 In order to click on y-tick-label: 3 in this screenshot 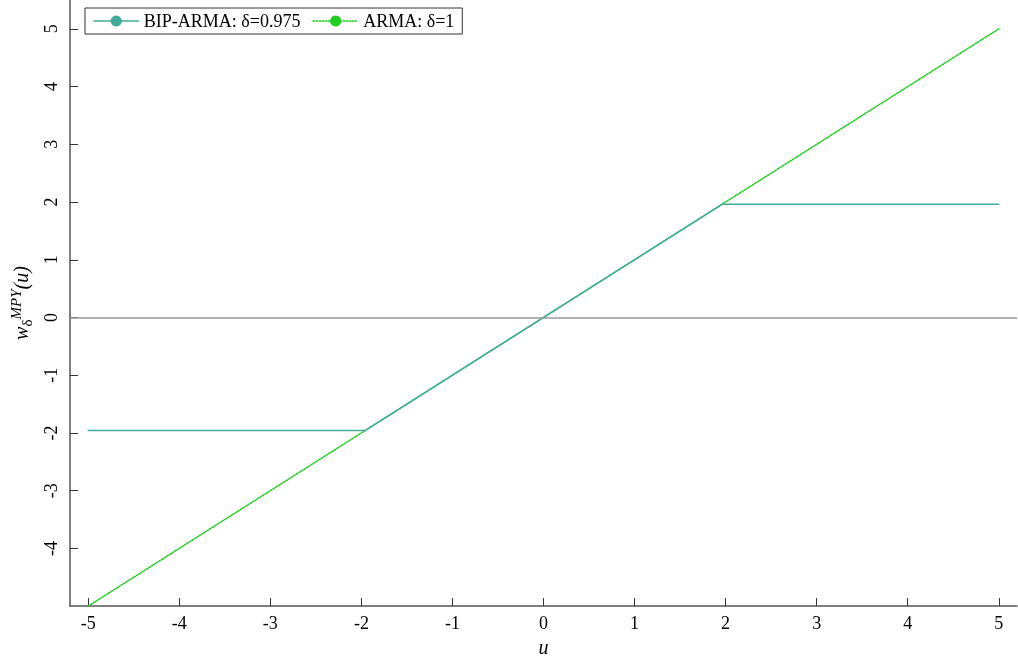, I will do `click(51, 144)`.